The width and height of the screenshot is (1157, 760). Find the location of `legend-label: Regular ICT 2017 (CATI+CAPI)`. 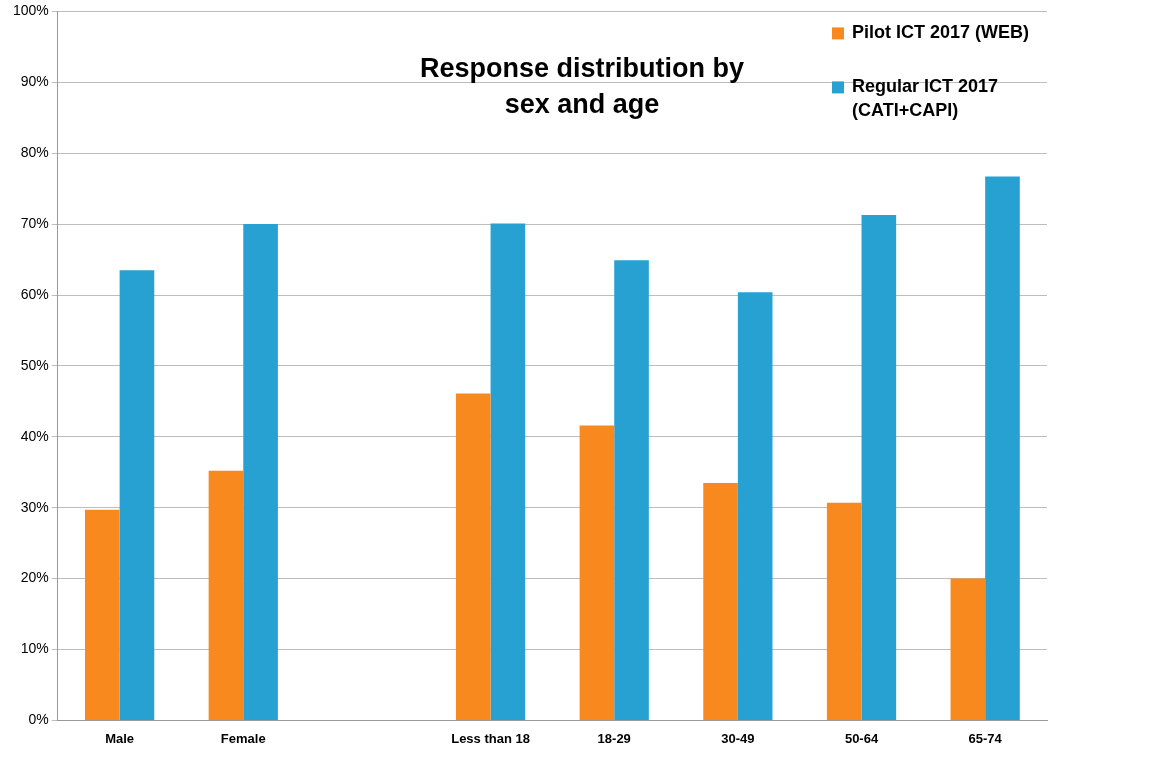

legend-label: Regular ICT 2017 (CATI+CAPI) is located at coordinates (925, 98).